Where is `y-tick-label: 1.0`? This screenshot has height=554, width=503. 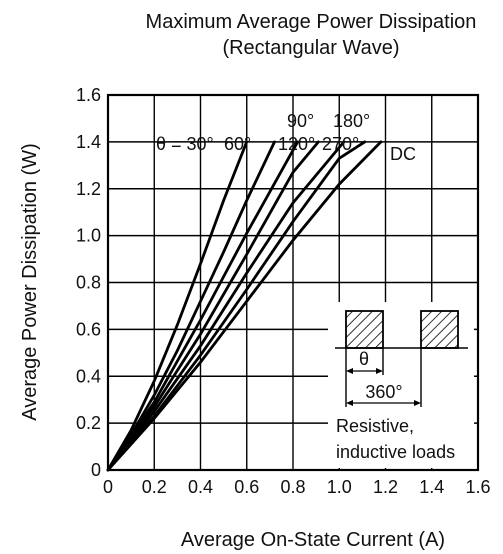
y-tick-label: 1.0 is located at coordinates (88, 236).